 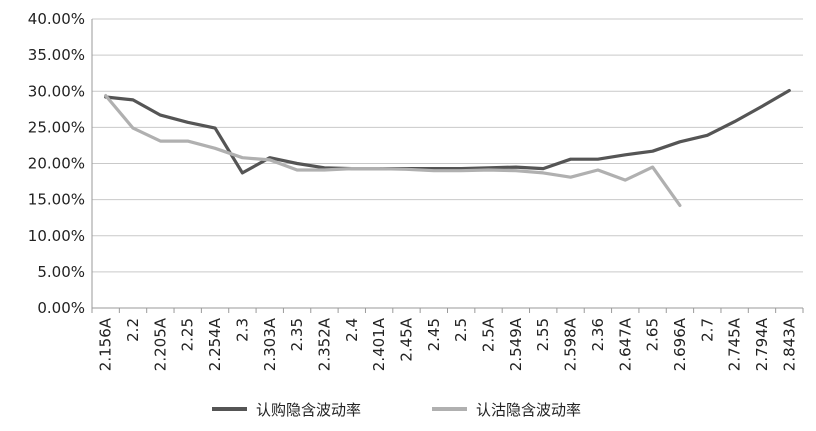 What do you see at coordinates (461, 330) in the screenshot?
I see `x-tick-label: 2.5` at bounding box center [461, 330].